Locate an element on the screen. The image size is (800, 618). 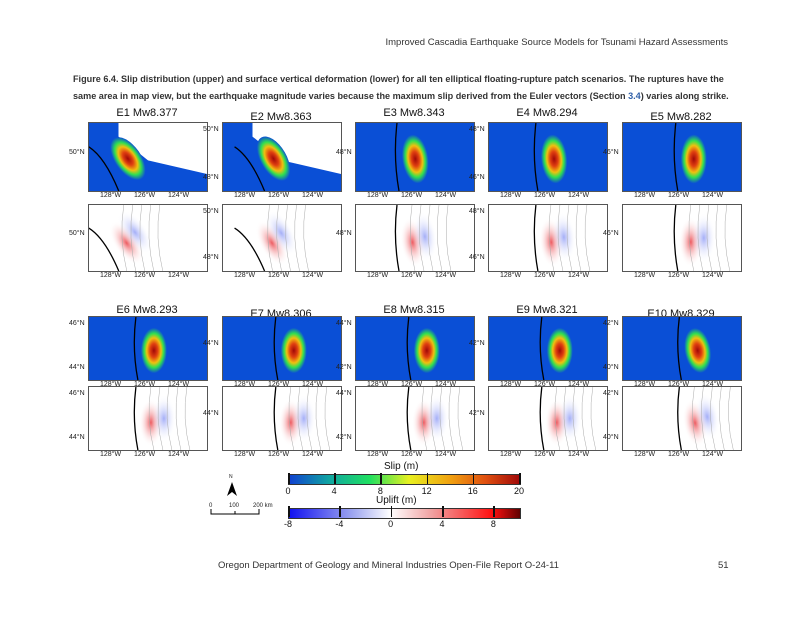
scale-tick-100: 100 is located at coordinates (234, 506).